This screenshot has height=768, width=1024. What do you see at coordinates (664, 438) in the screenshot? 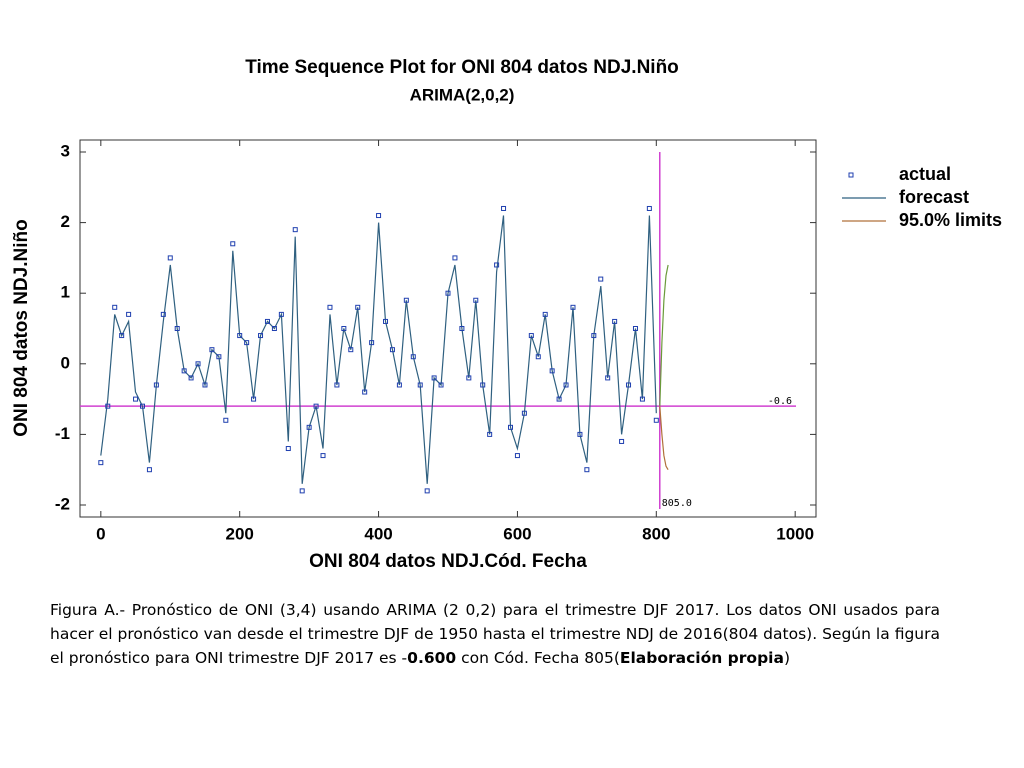
I see `lower-limit` at bounding box center [664, 438].